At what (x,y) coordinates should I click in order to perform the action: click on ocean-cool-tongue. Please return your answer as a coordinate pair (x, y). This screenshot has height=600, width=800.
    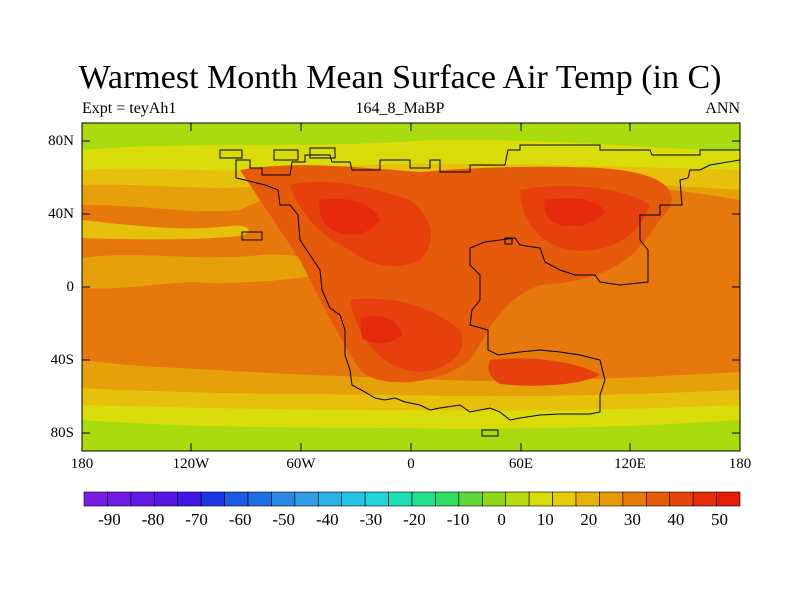
    Looking at the image, I should click on (206, 271).